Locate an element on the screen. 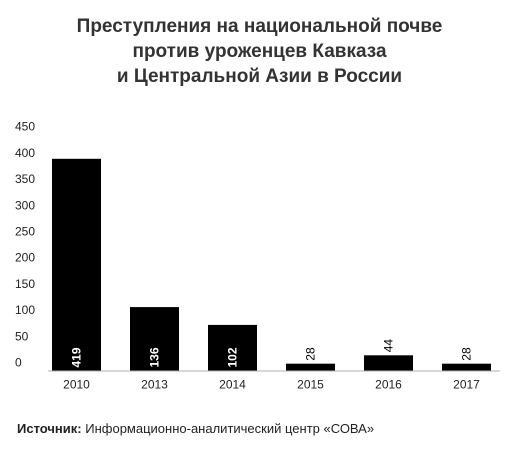 This screenshot has height=456, width=519. bar-2014 is located at coordinates (232, 347).